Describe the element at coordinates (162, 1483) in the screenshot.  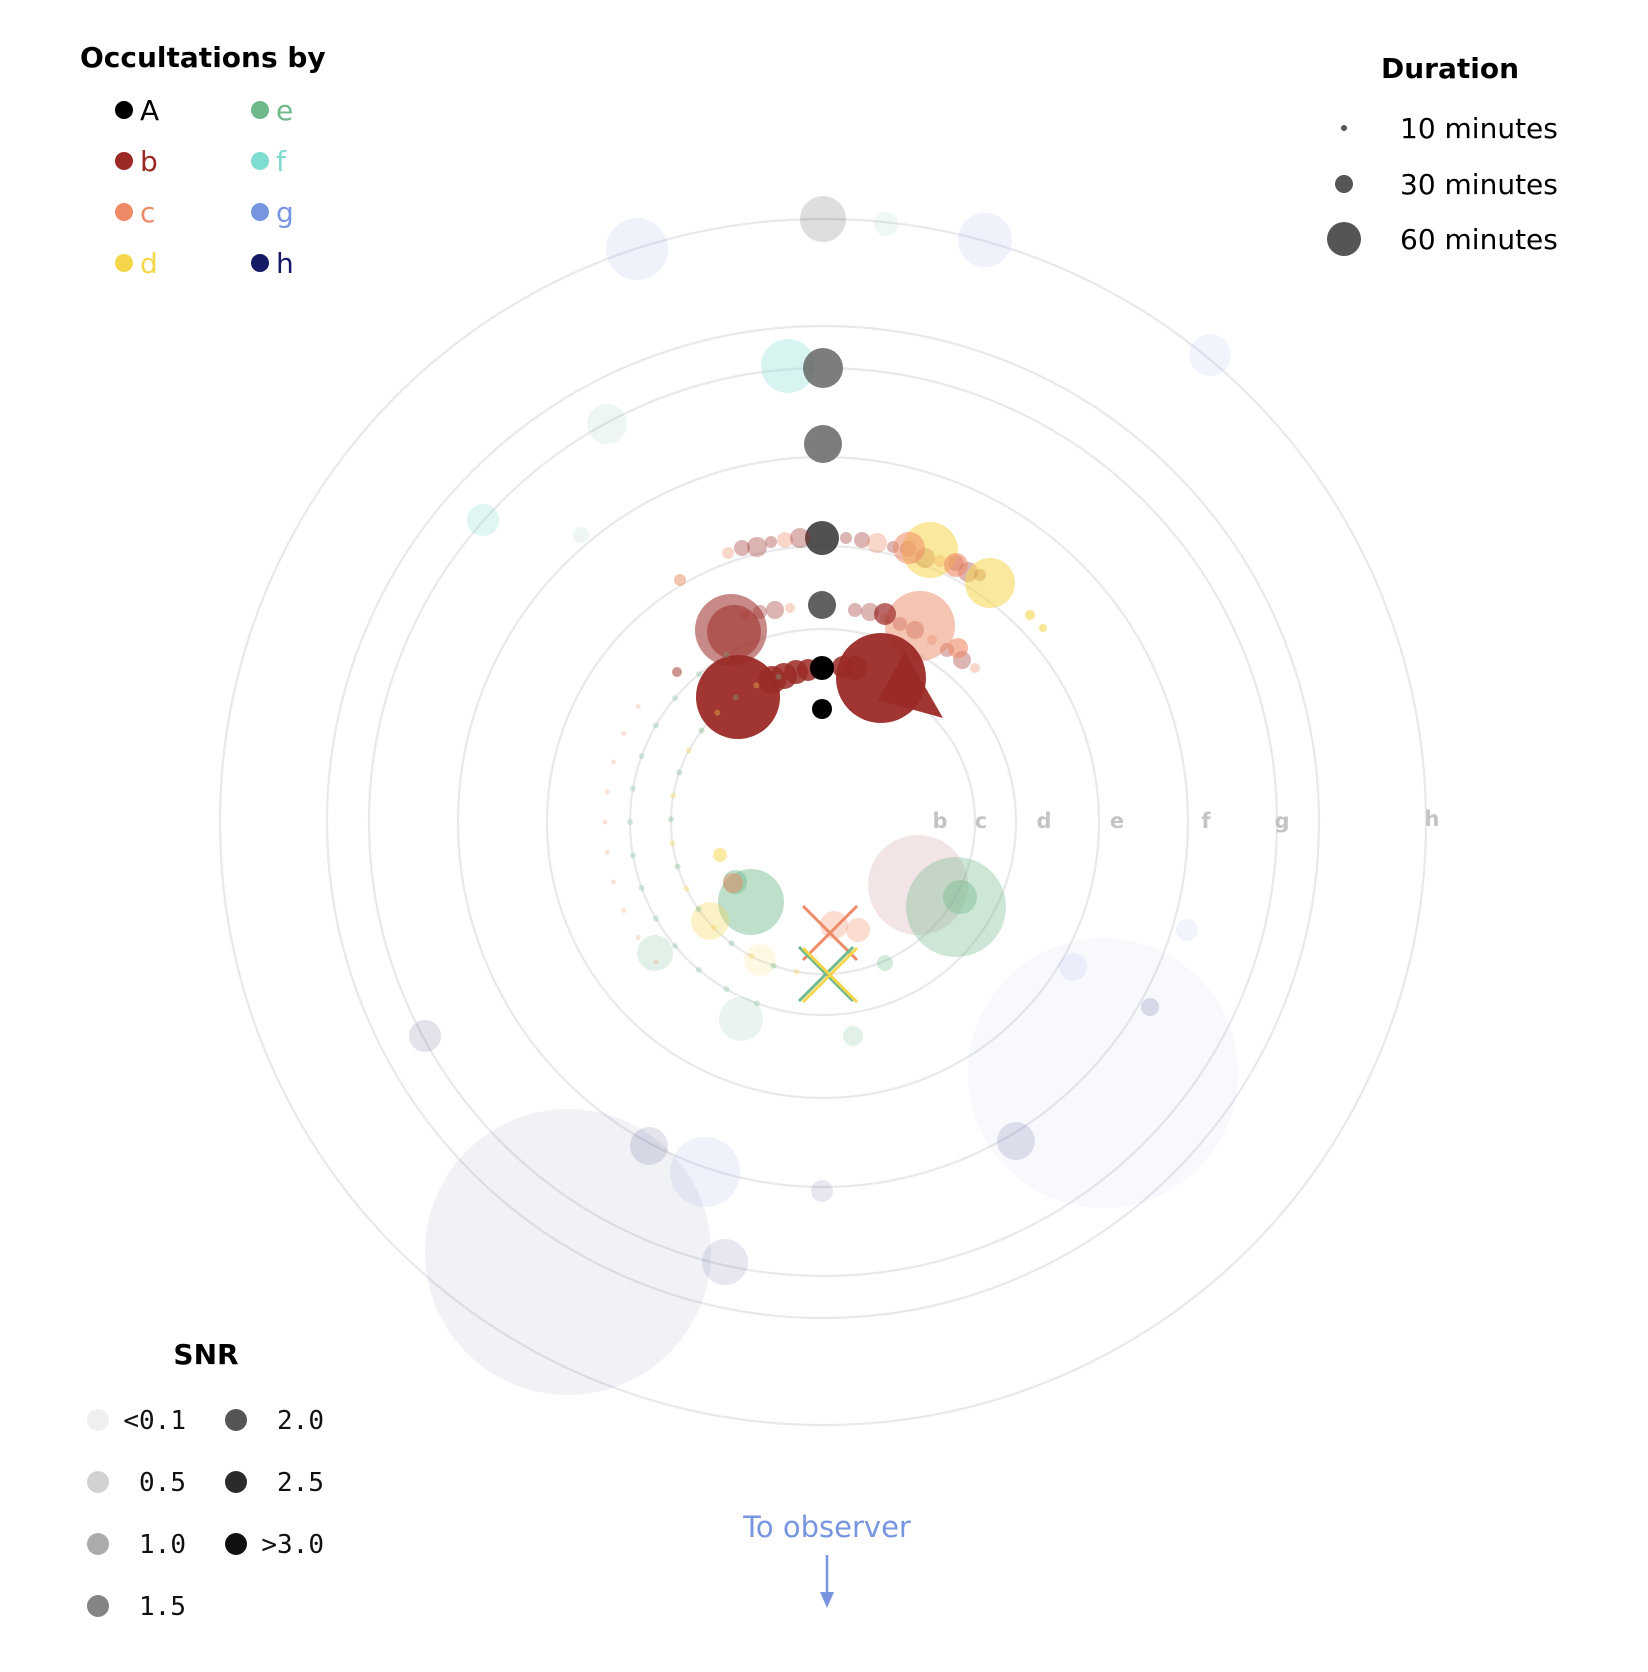
I see `snr-legend-label: 0.5` at that location.